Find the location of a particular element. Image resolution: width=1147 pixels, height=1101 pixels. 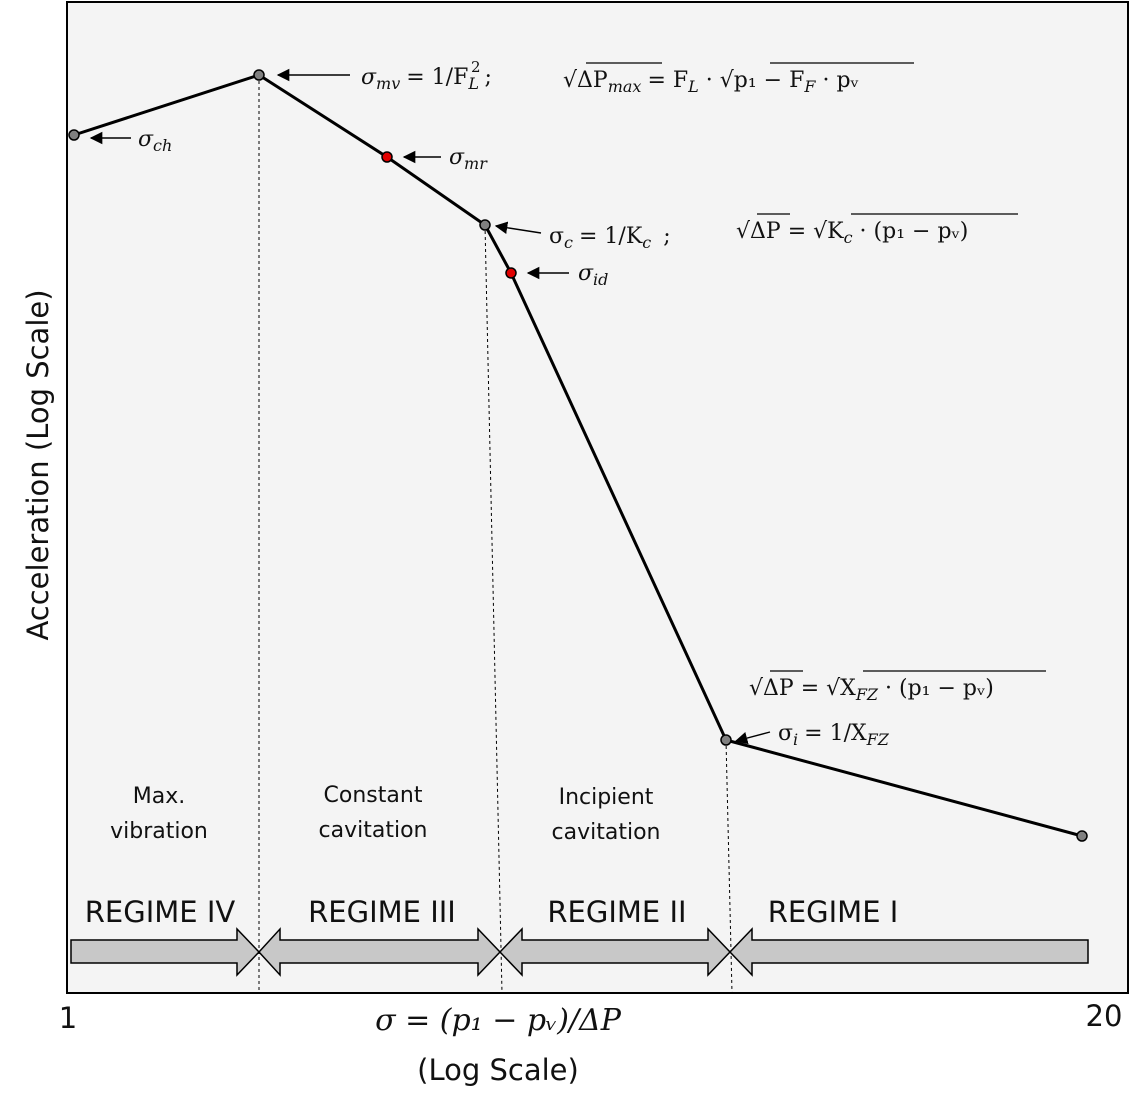

regime-iv-arrow is located at coordinates (165, 952).